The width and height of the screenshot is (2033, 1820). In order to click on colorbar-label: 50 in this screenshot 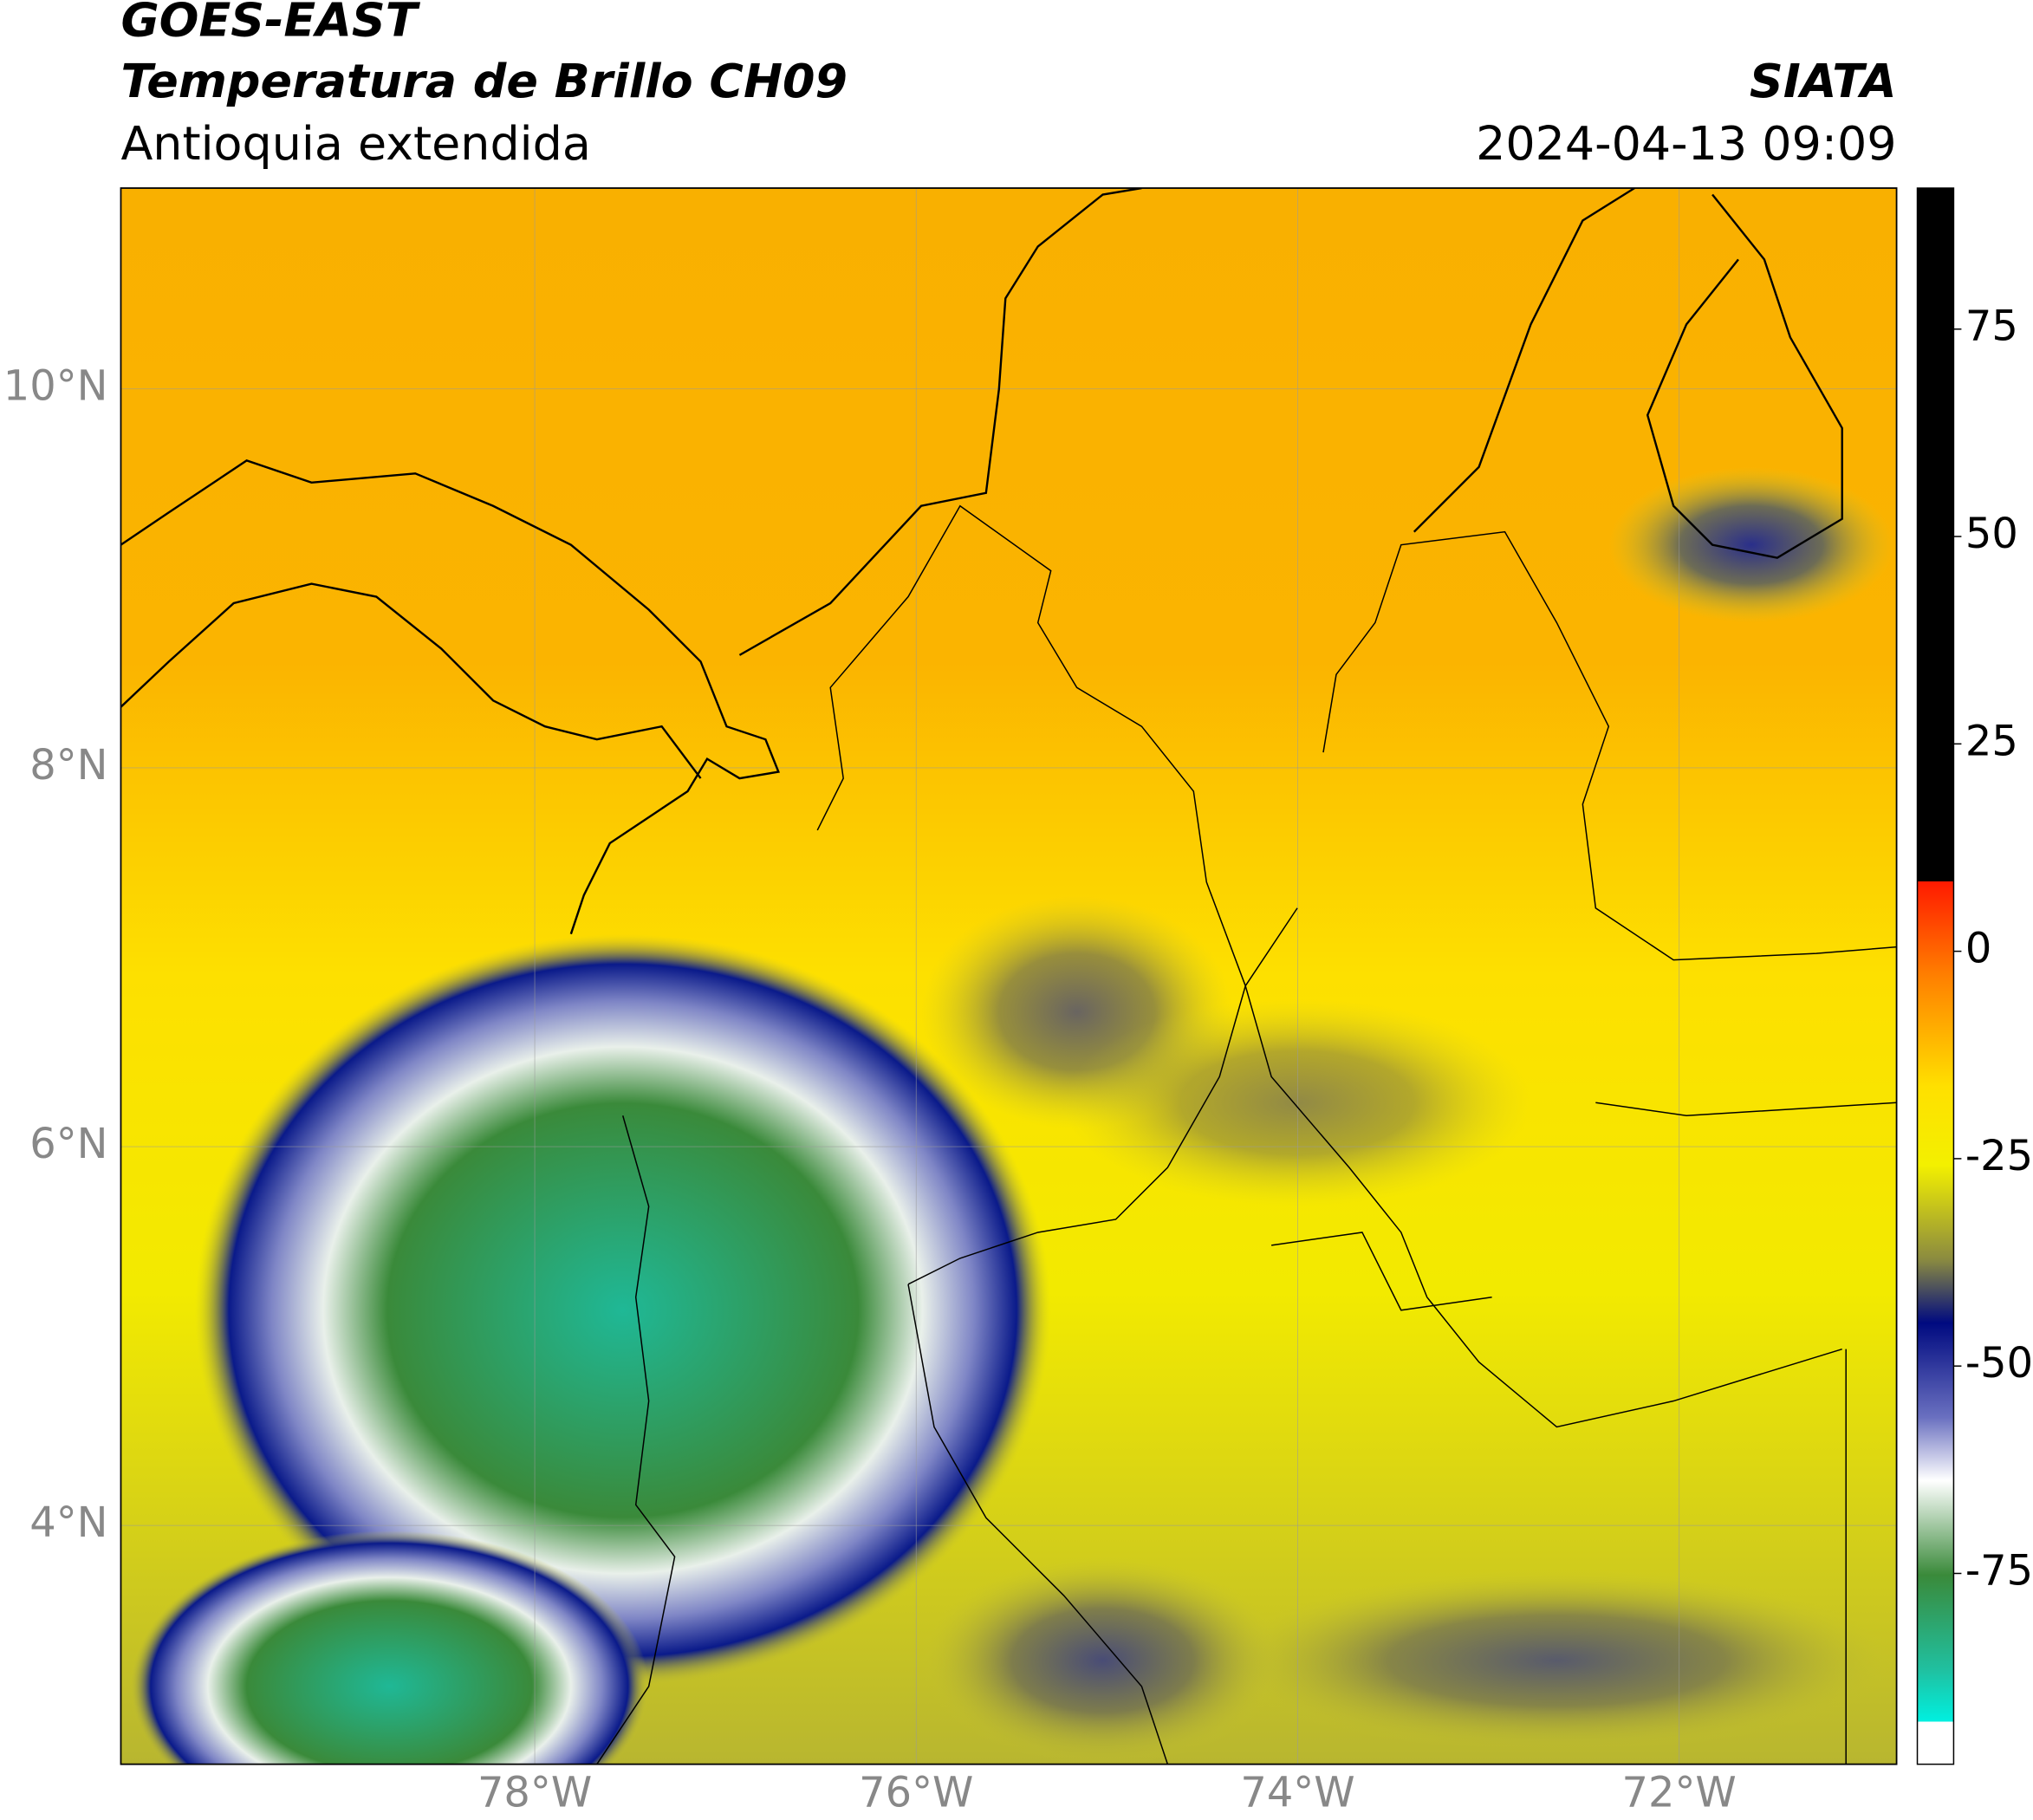, I will do `click(1991, 534)`.